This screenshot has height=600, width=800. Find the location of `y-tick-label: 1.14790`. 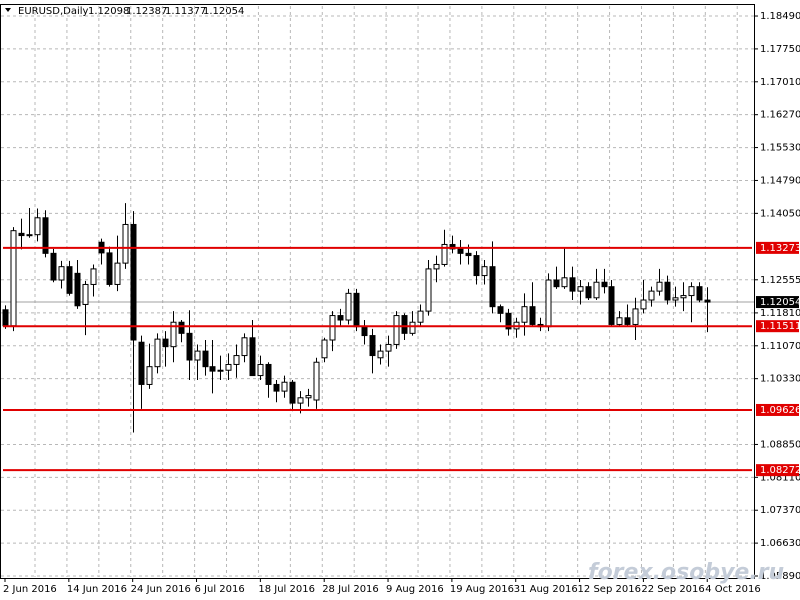

y-tick-label: 1.14790 is located at coordinates (780, 180).